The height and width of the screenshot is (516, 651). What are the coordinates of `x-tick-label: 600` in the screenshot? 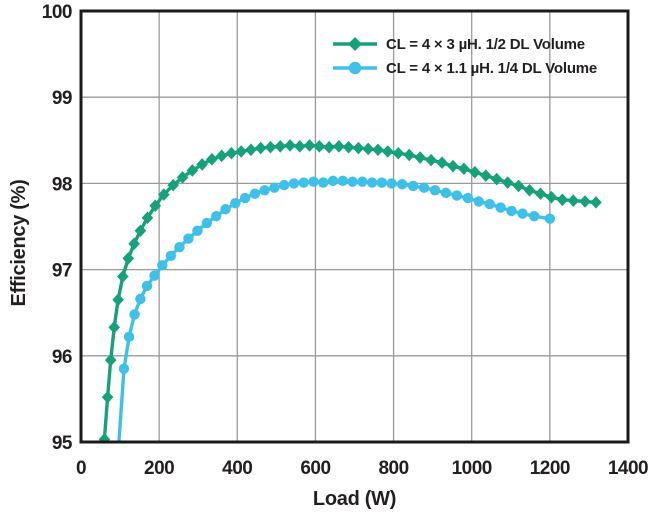 It's located at (315, 468).